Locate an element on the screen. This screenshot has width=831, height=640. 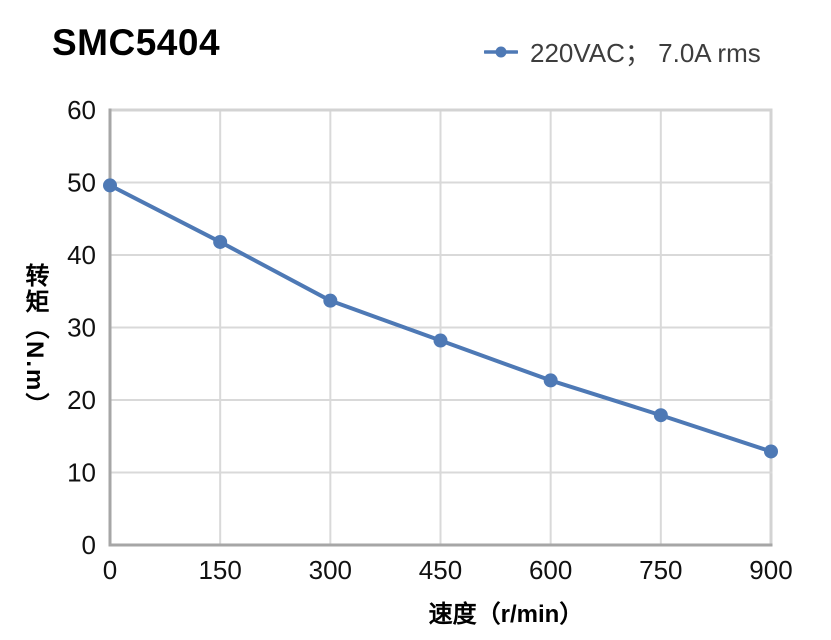
legend-label: 220VAC； 7.0A rms is located at coordinates (645, 53).